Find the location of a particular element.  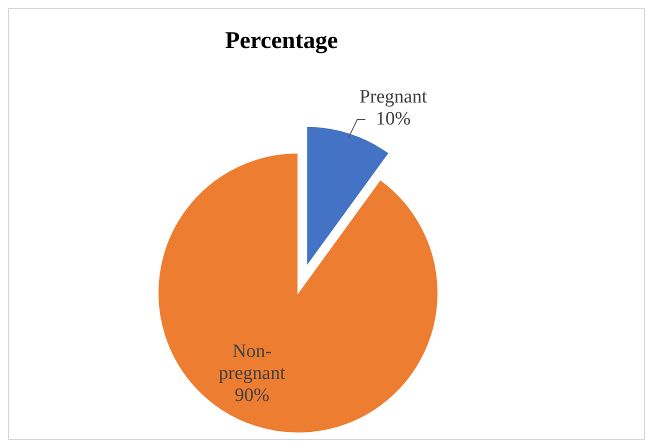

data-label: 90% is located at coordinates (252, 395).